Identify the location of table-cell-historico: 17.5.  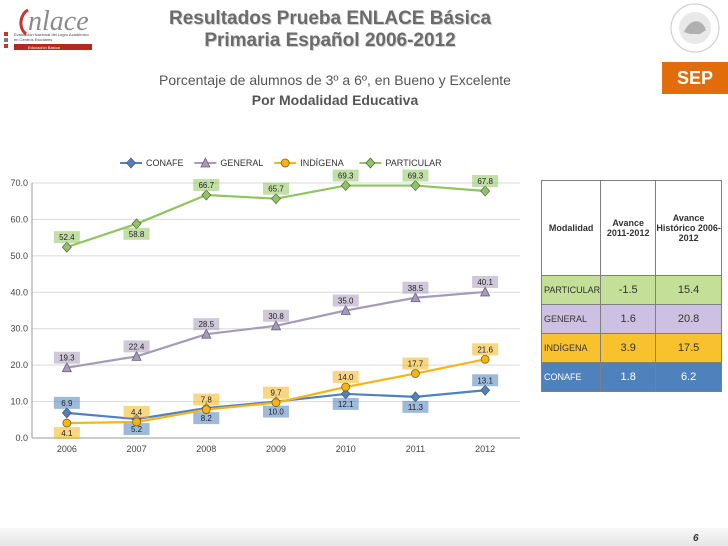
(688, 348).